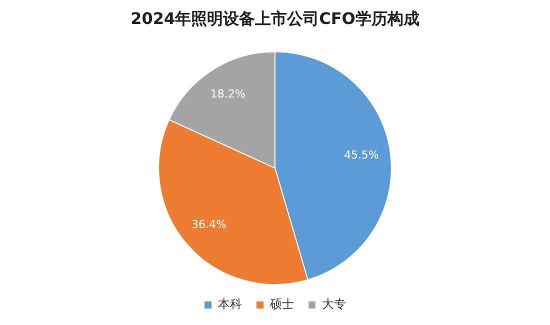  I want to click on chart-title: 2024年照明设备上市公司CFO学历构成, so click(275, 18).